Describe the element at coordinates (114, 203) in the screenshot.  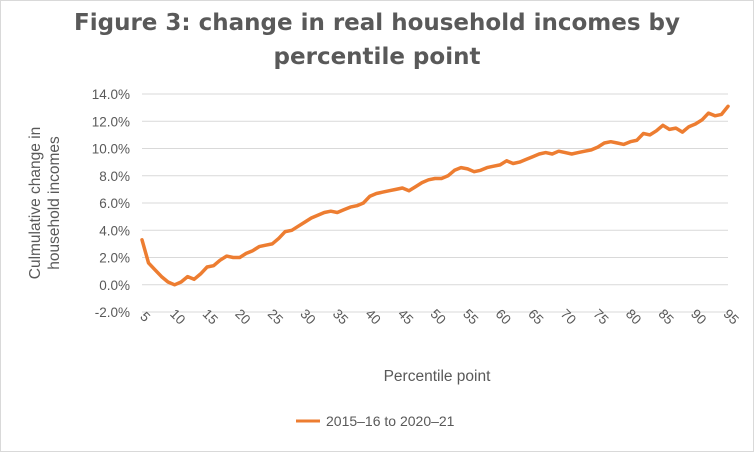
I see `y-tick-label: 6.0%` at that location.